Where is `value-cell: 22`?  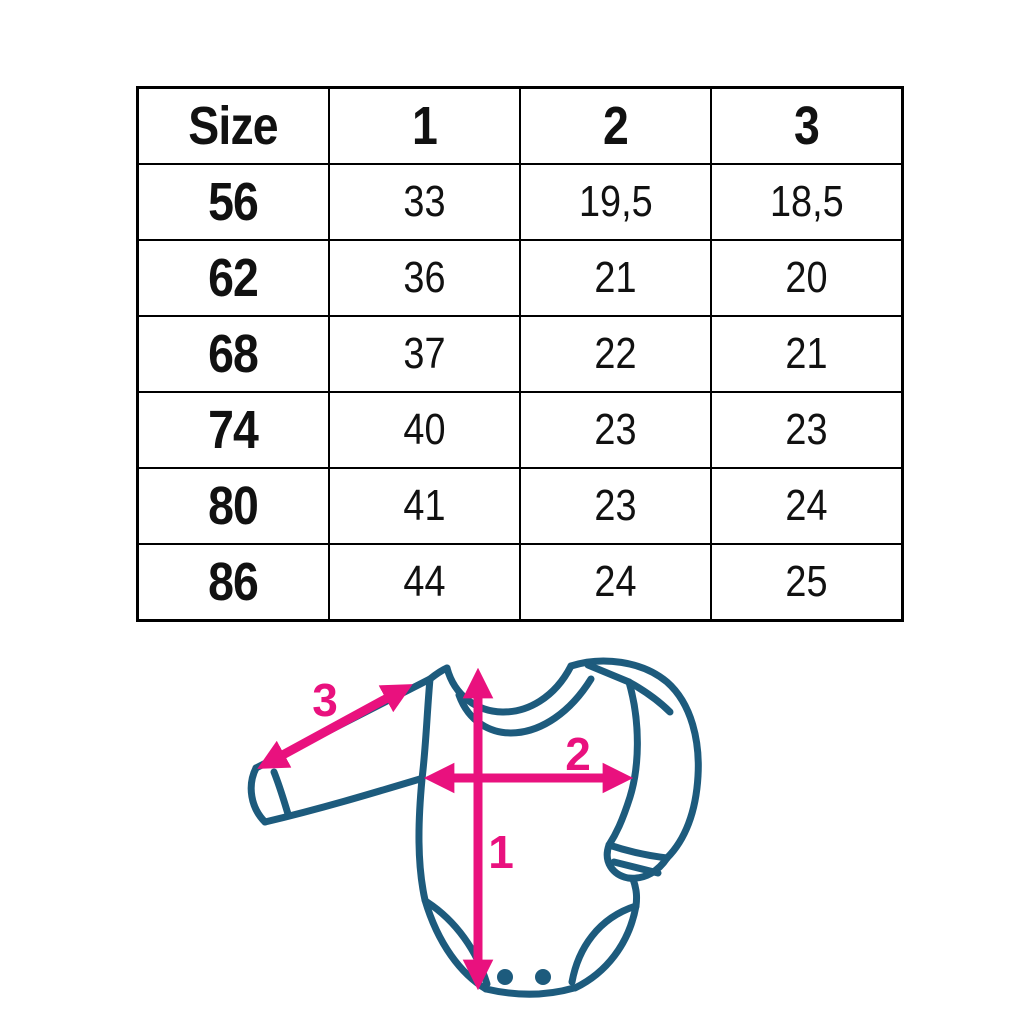
value-cell: 22 is located at coordinates (615, 354).